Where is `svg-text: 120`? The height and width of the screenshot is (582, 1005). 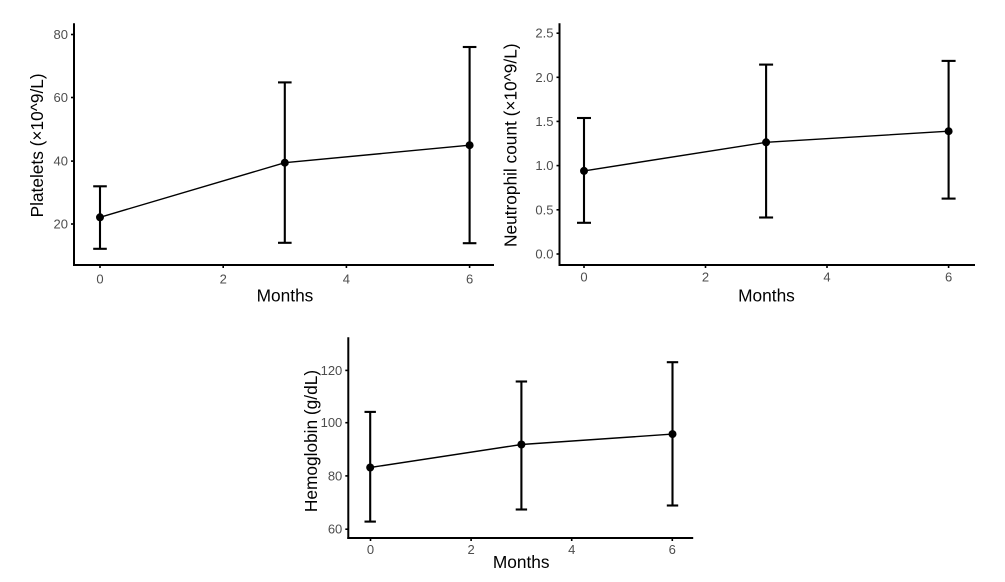
svg-text: 120 is located at coordinates (332, 370).